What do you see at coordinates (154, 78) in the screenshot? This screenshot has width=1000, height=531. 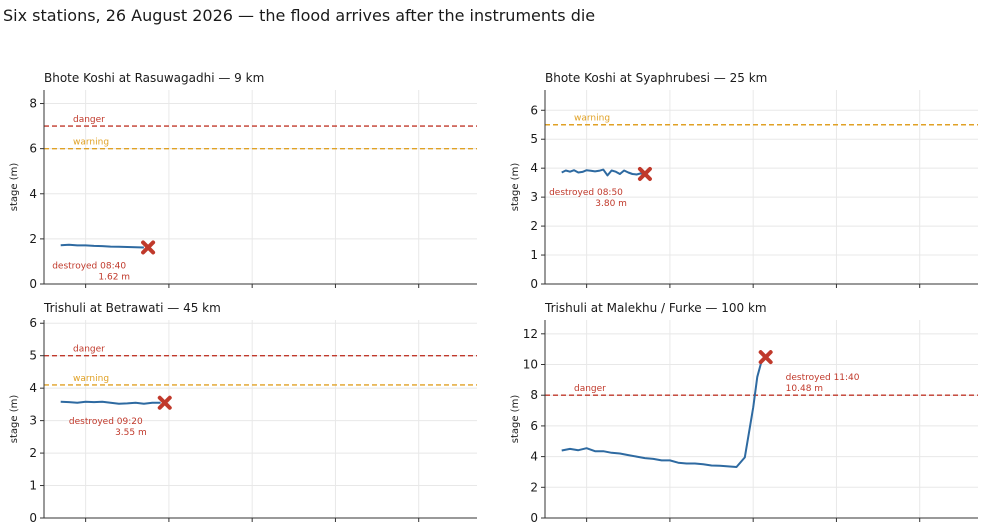 I see `chart-title: Bhote Koshi at Rasuwagadhi — 9 km` at bounding box center [154, 78].